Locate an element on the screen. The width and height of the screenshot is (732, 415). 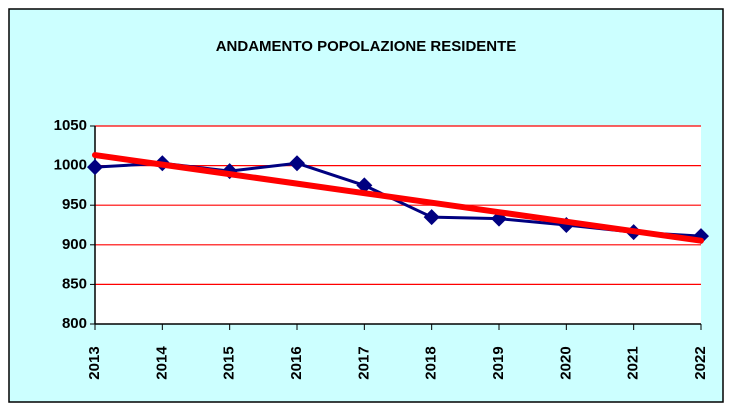
x-tick-label: 2022 is located at coordinates (700, 362).